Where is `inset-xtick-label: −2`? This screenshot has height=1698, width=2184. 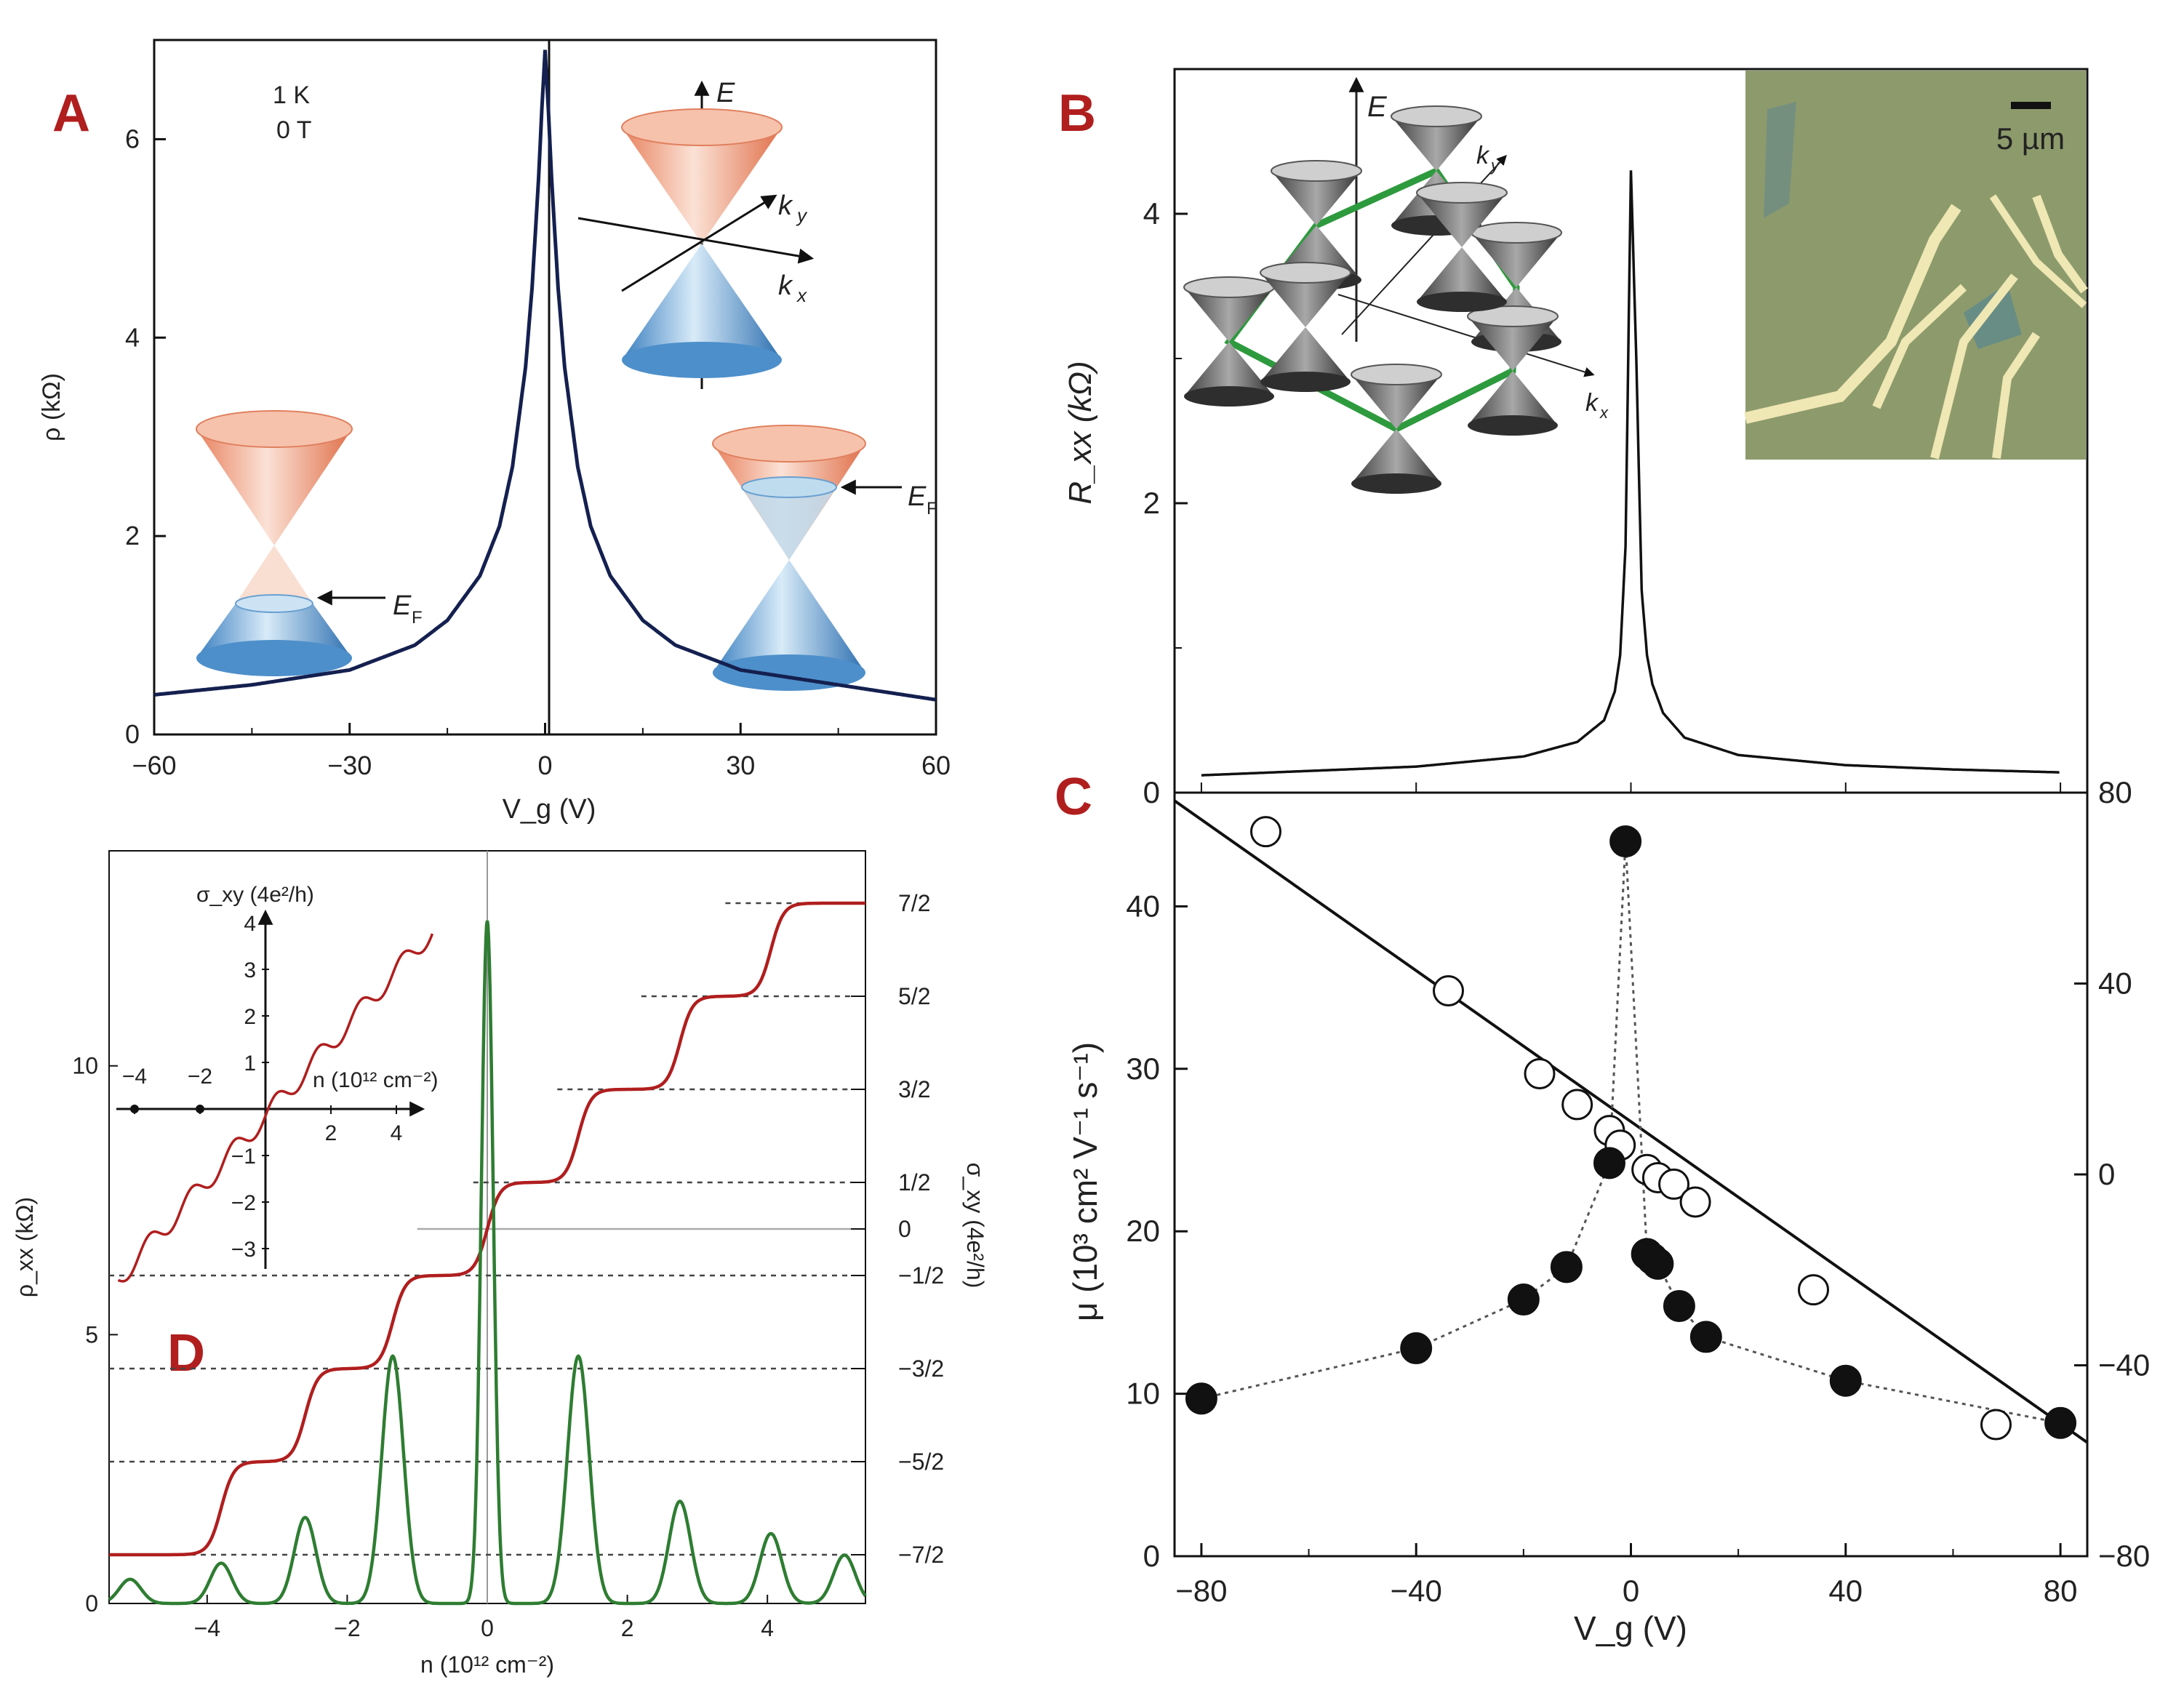 inset-xtick-label: −2 is located at coordinates (200, 1077).